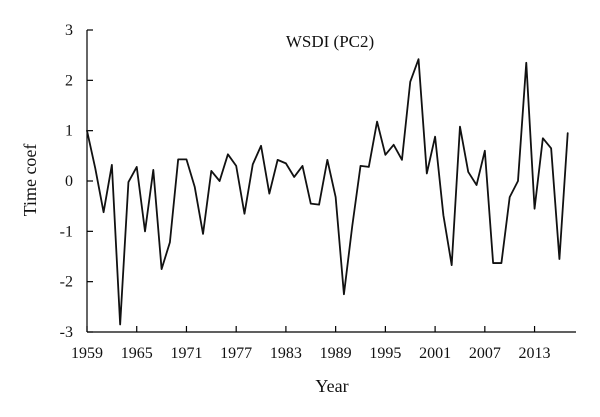 This screenshot has width=600, height=417. I want to click on x-tick-label: 2001, so click(435, 353).